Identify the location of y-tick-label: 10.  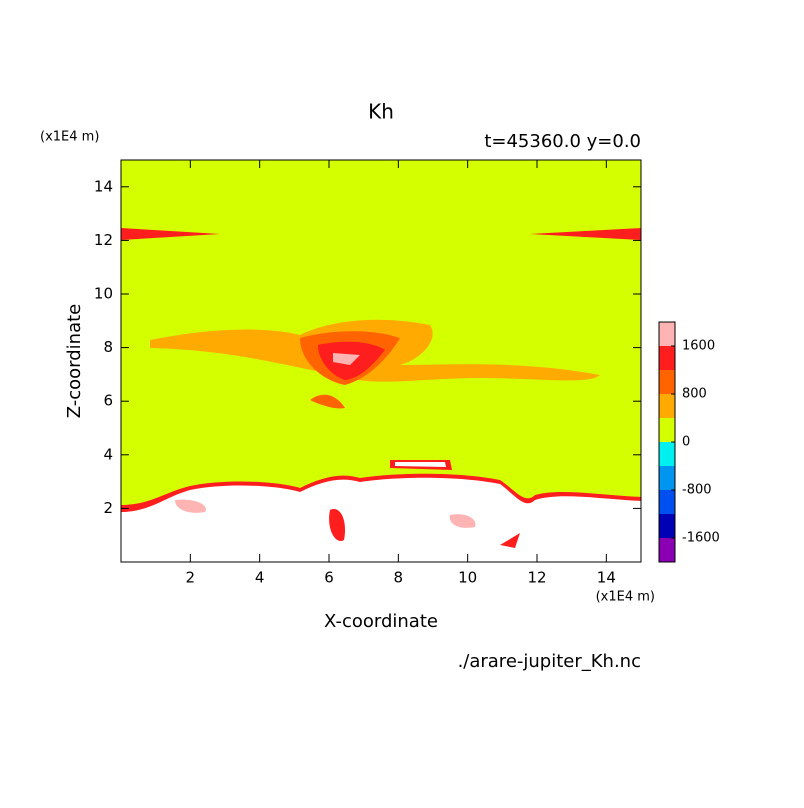
(103, 294).